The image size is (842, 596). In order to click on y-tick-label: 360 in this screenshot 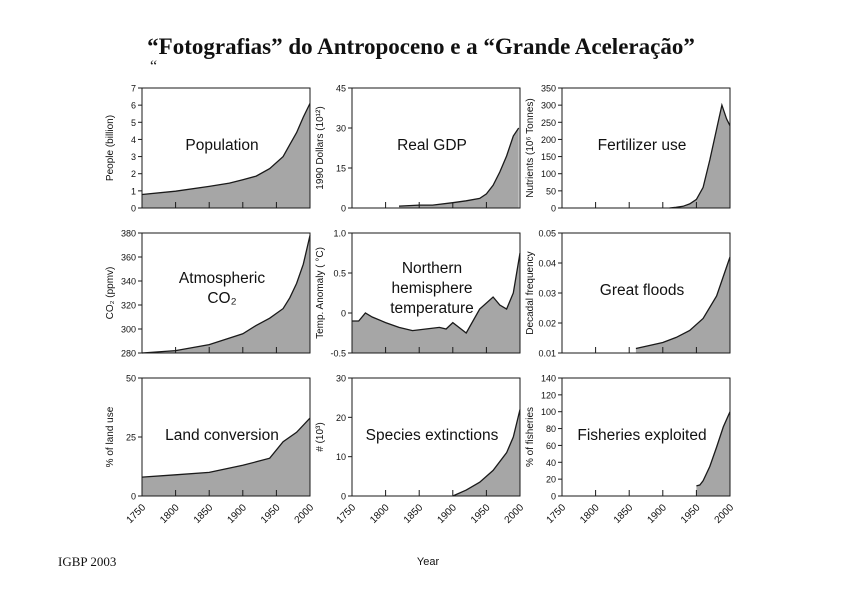, I will do `click(128, 258)`.